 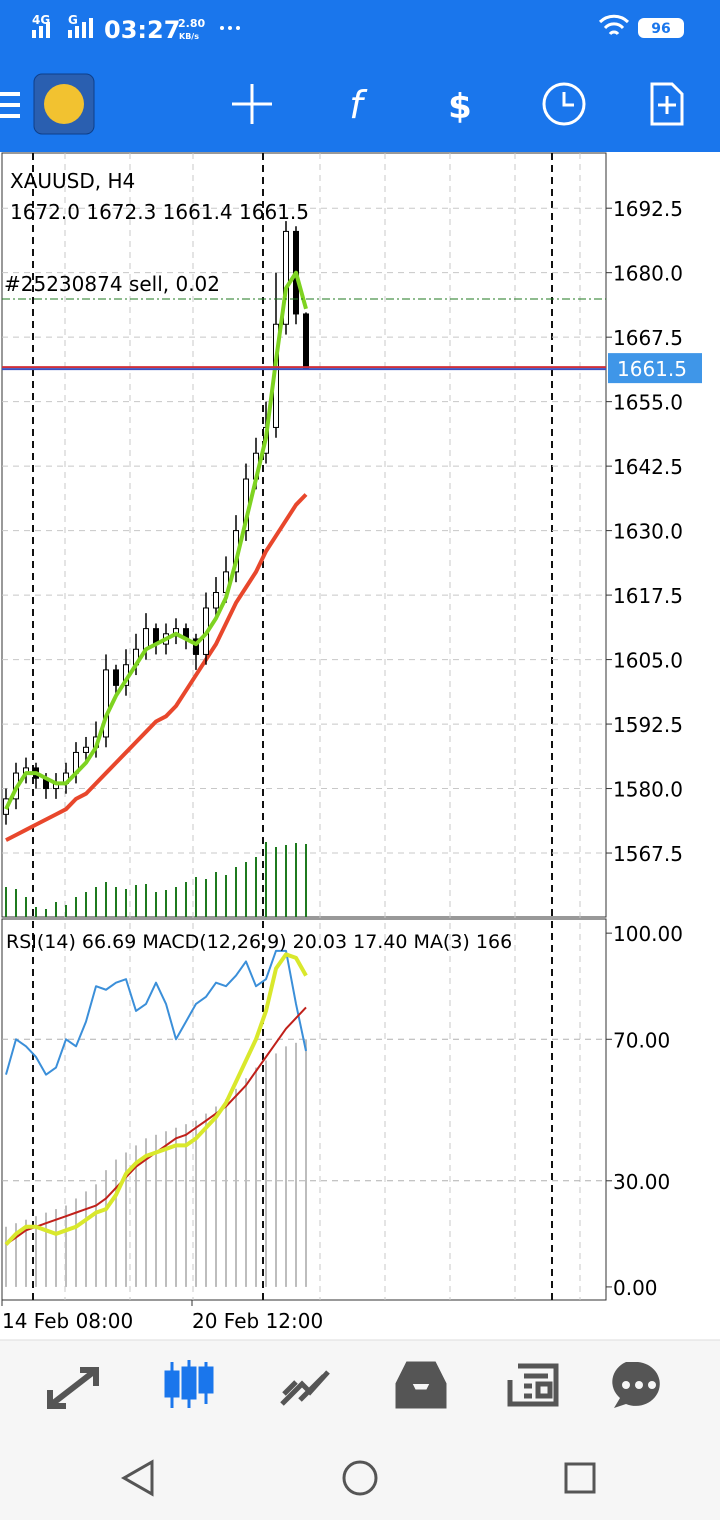 I want to click on chart-tab, so click(x=189, y=1384).